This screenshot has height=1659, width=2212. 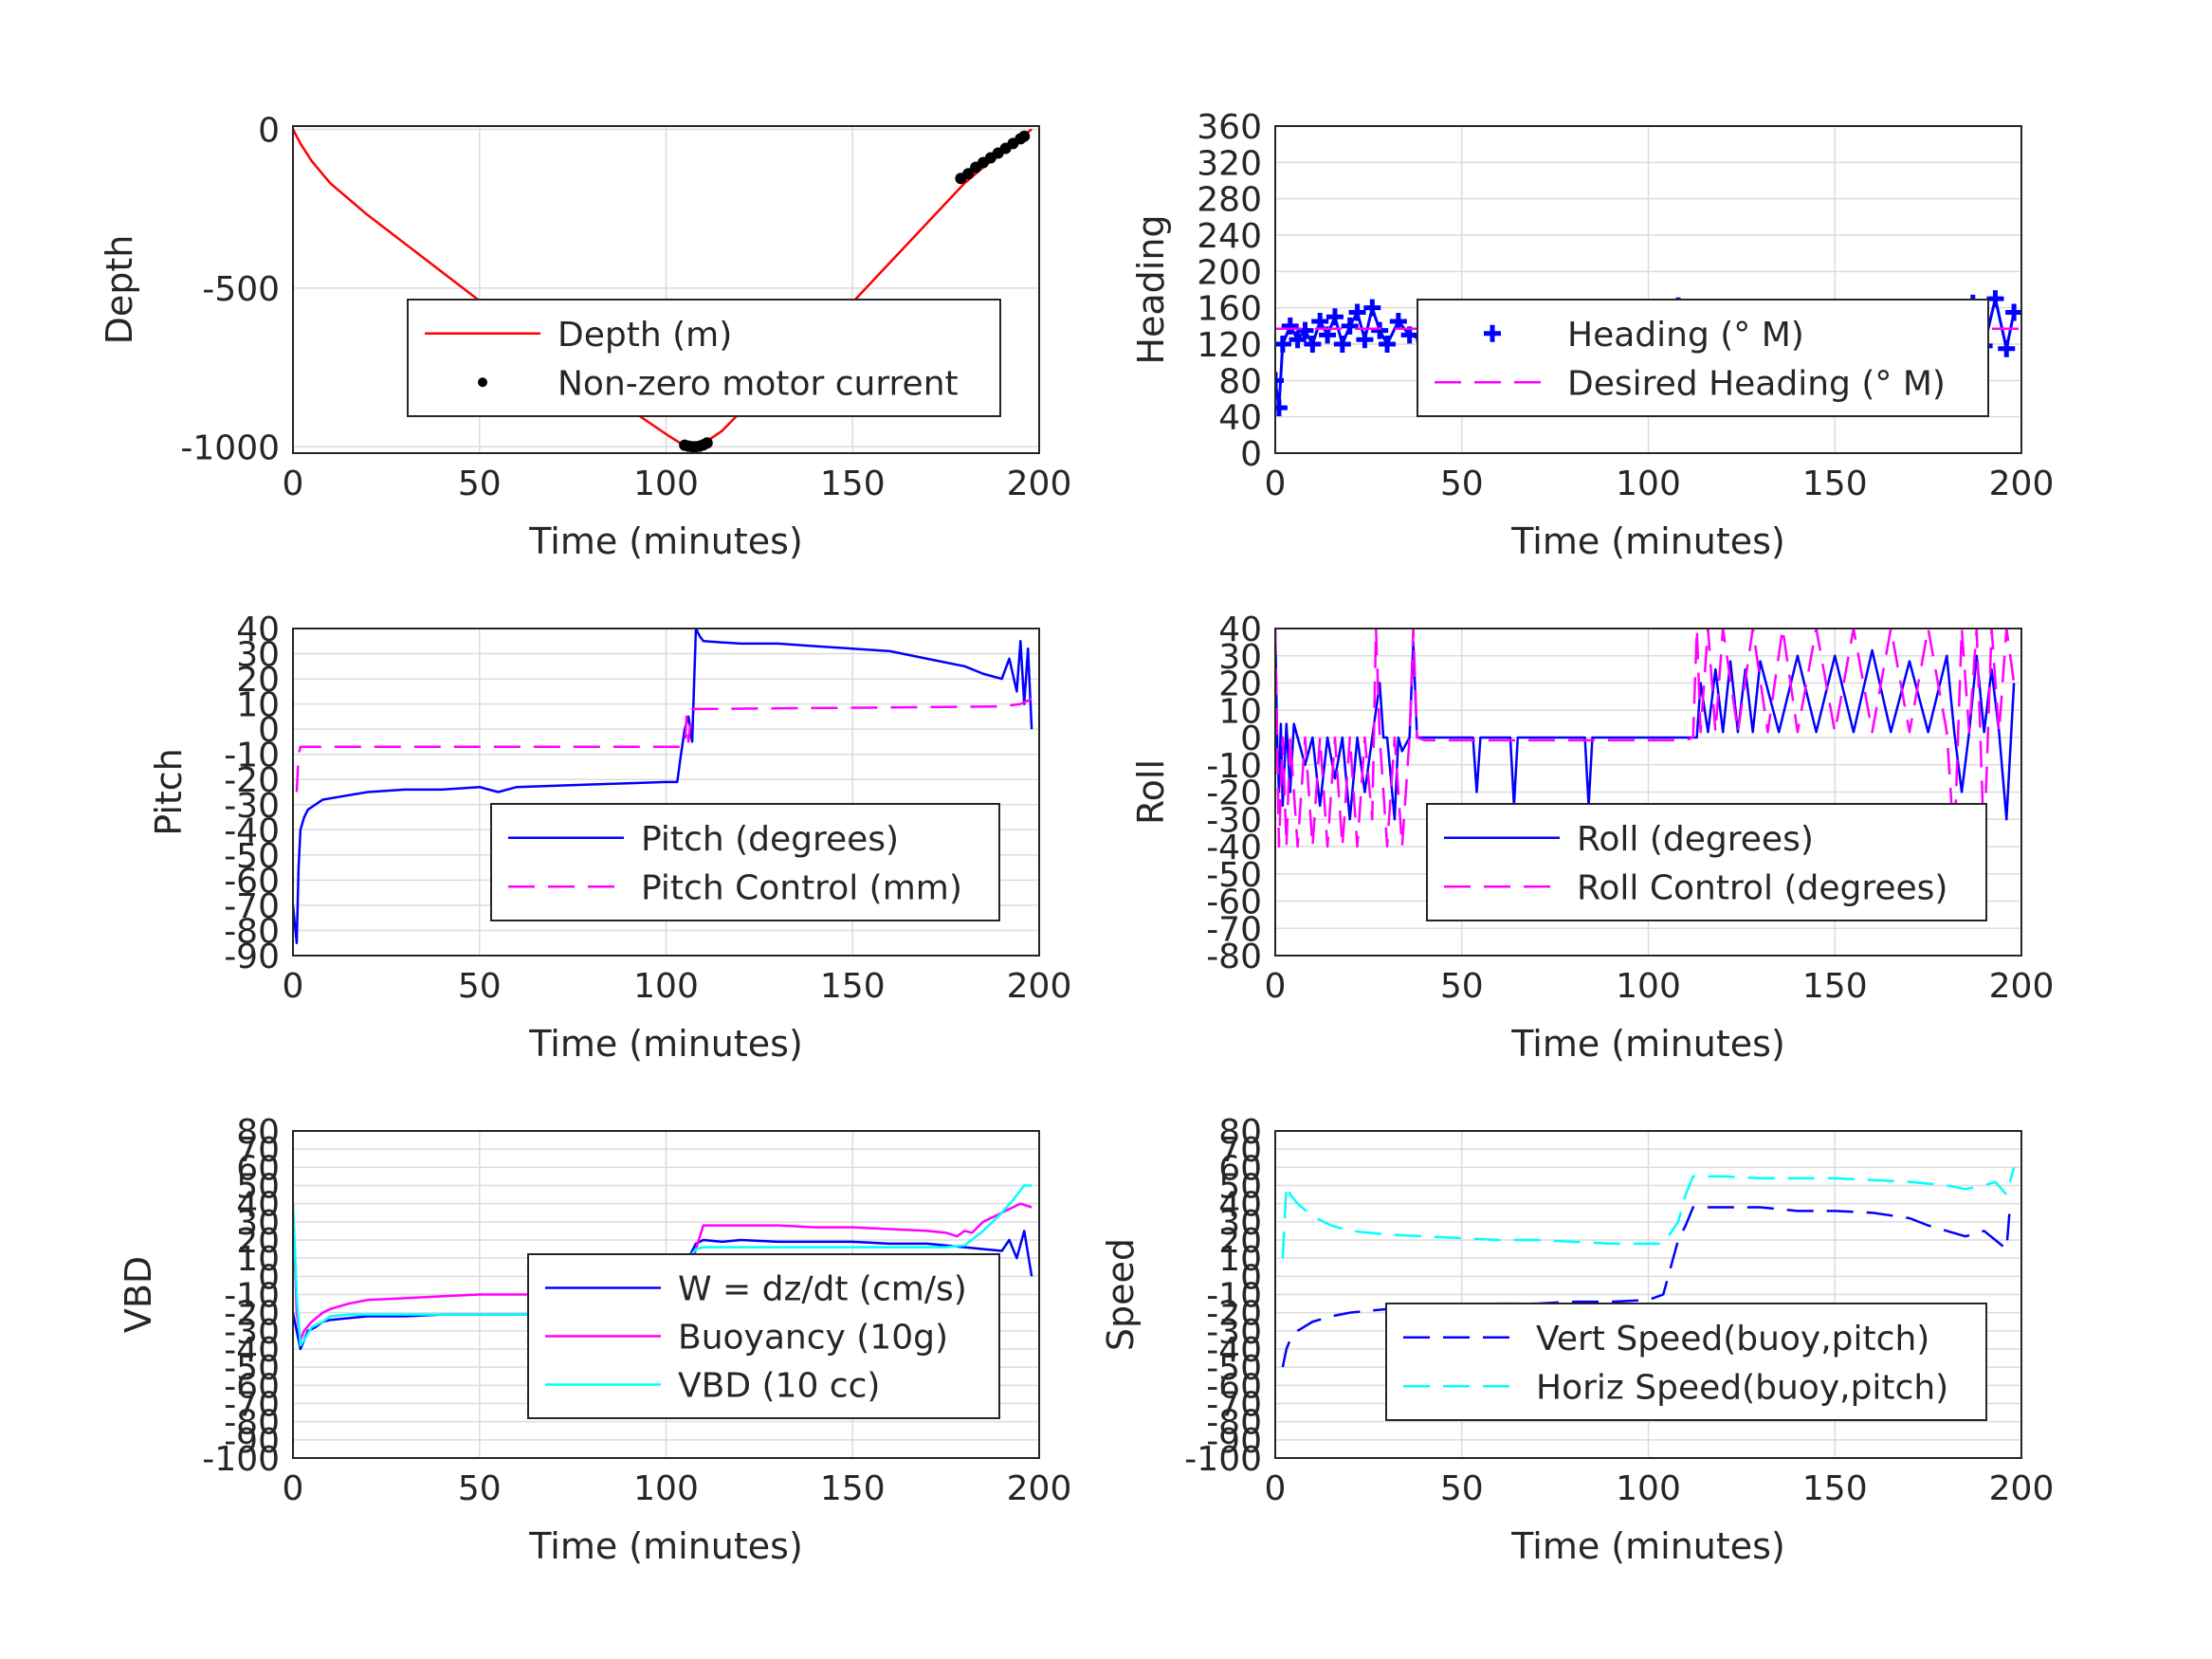 I want to click on speed-series-0-line, so click(x=1646, y=1285).